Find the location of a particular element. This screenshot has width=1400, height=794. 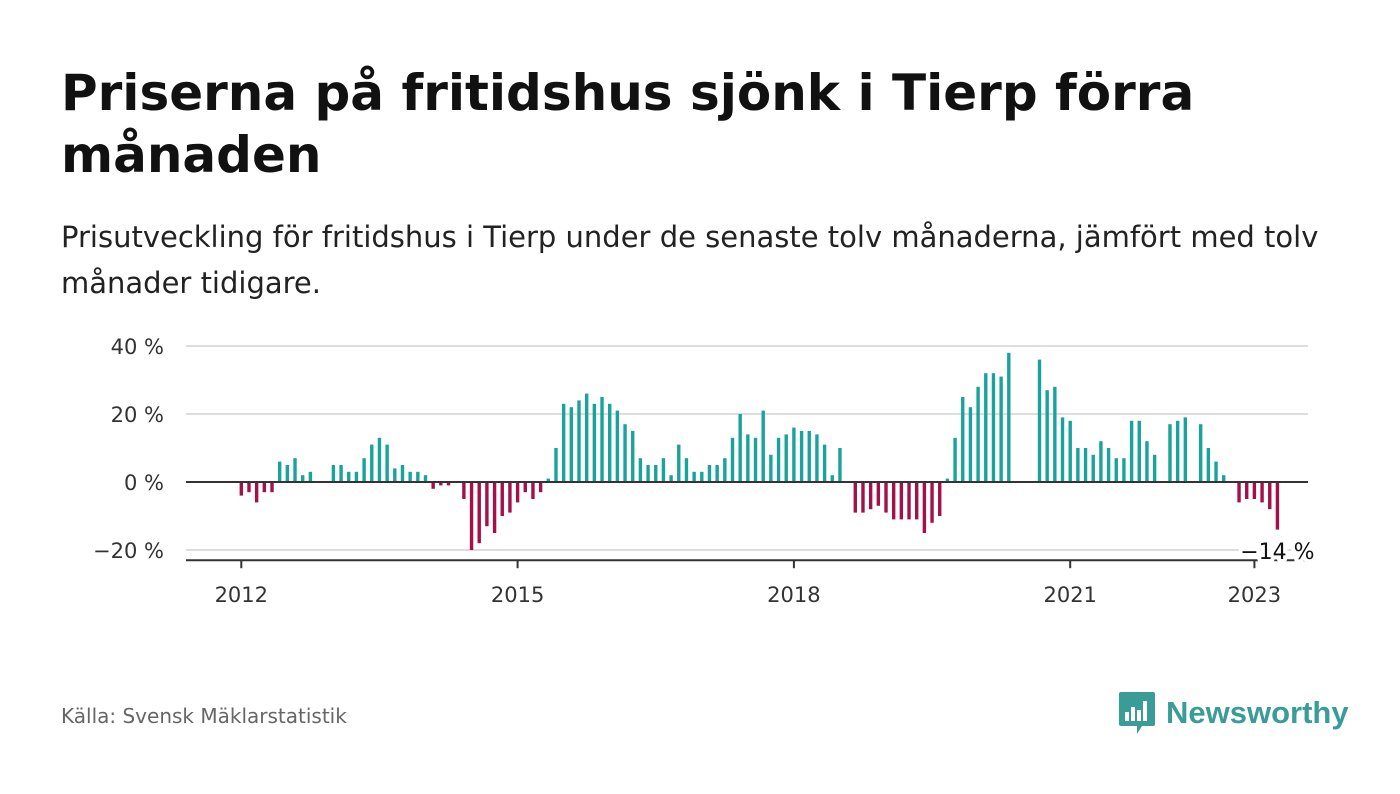

source-note: Källa: Svensk Mäklarstatistik is located at coordinates (204, 716).